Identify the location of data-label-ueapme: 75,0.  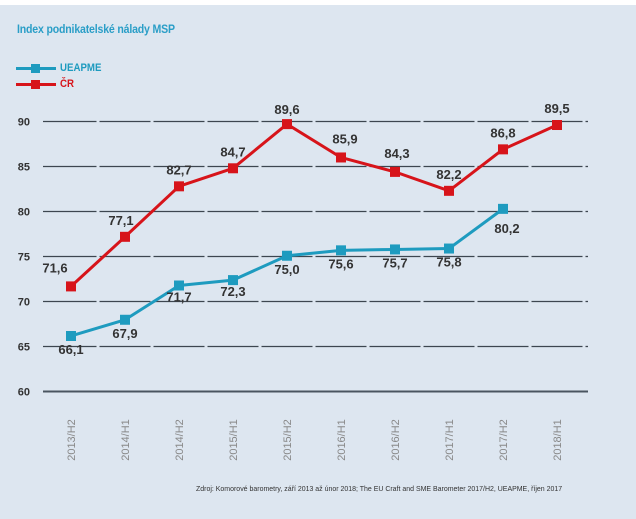
(286, 269).